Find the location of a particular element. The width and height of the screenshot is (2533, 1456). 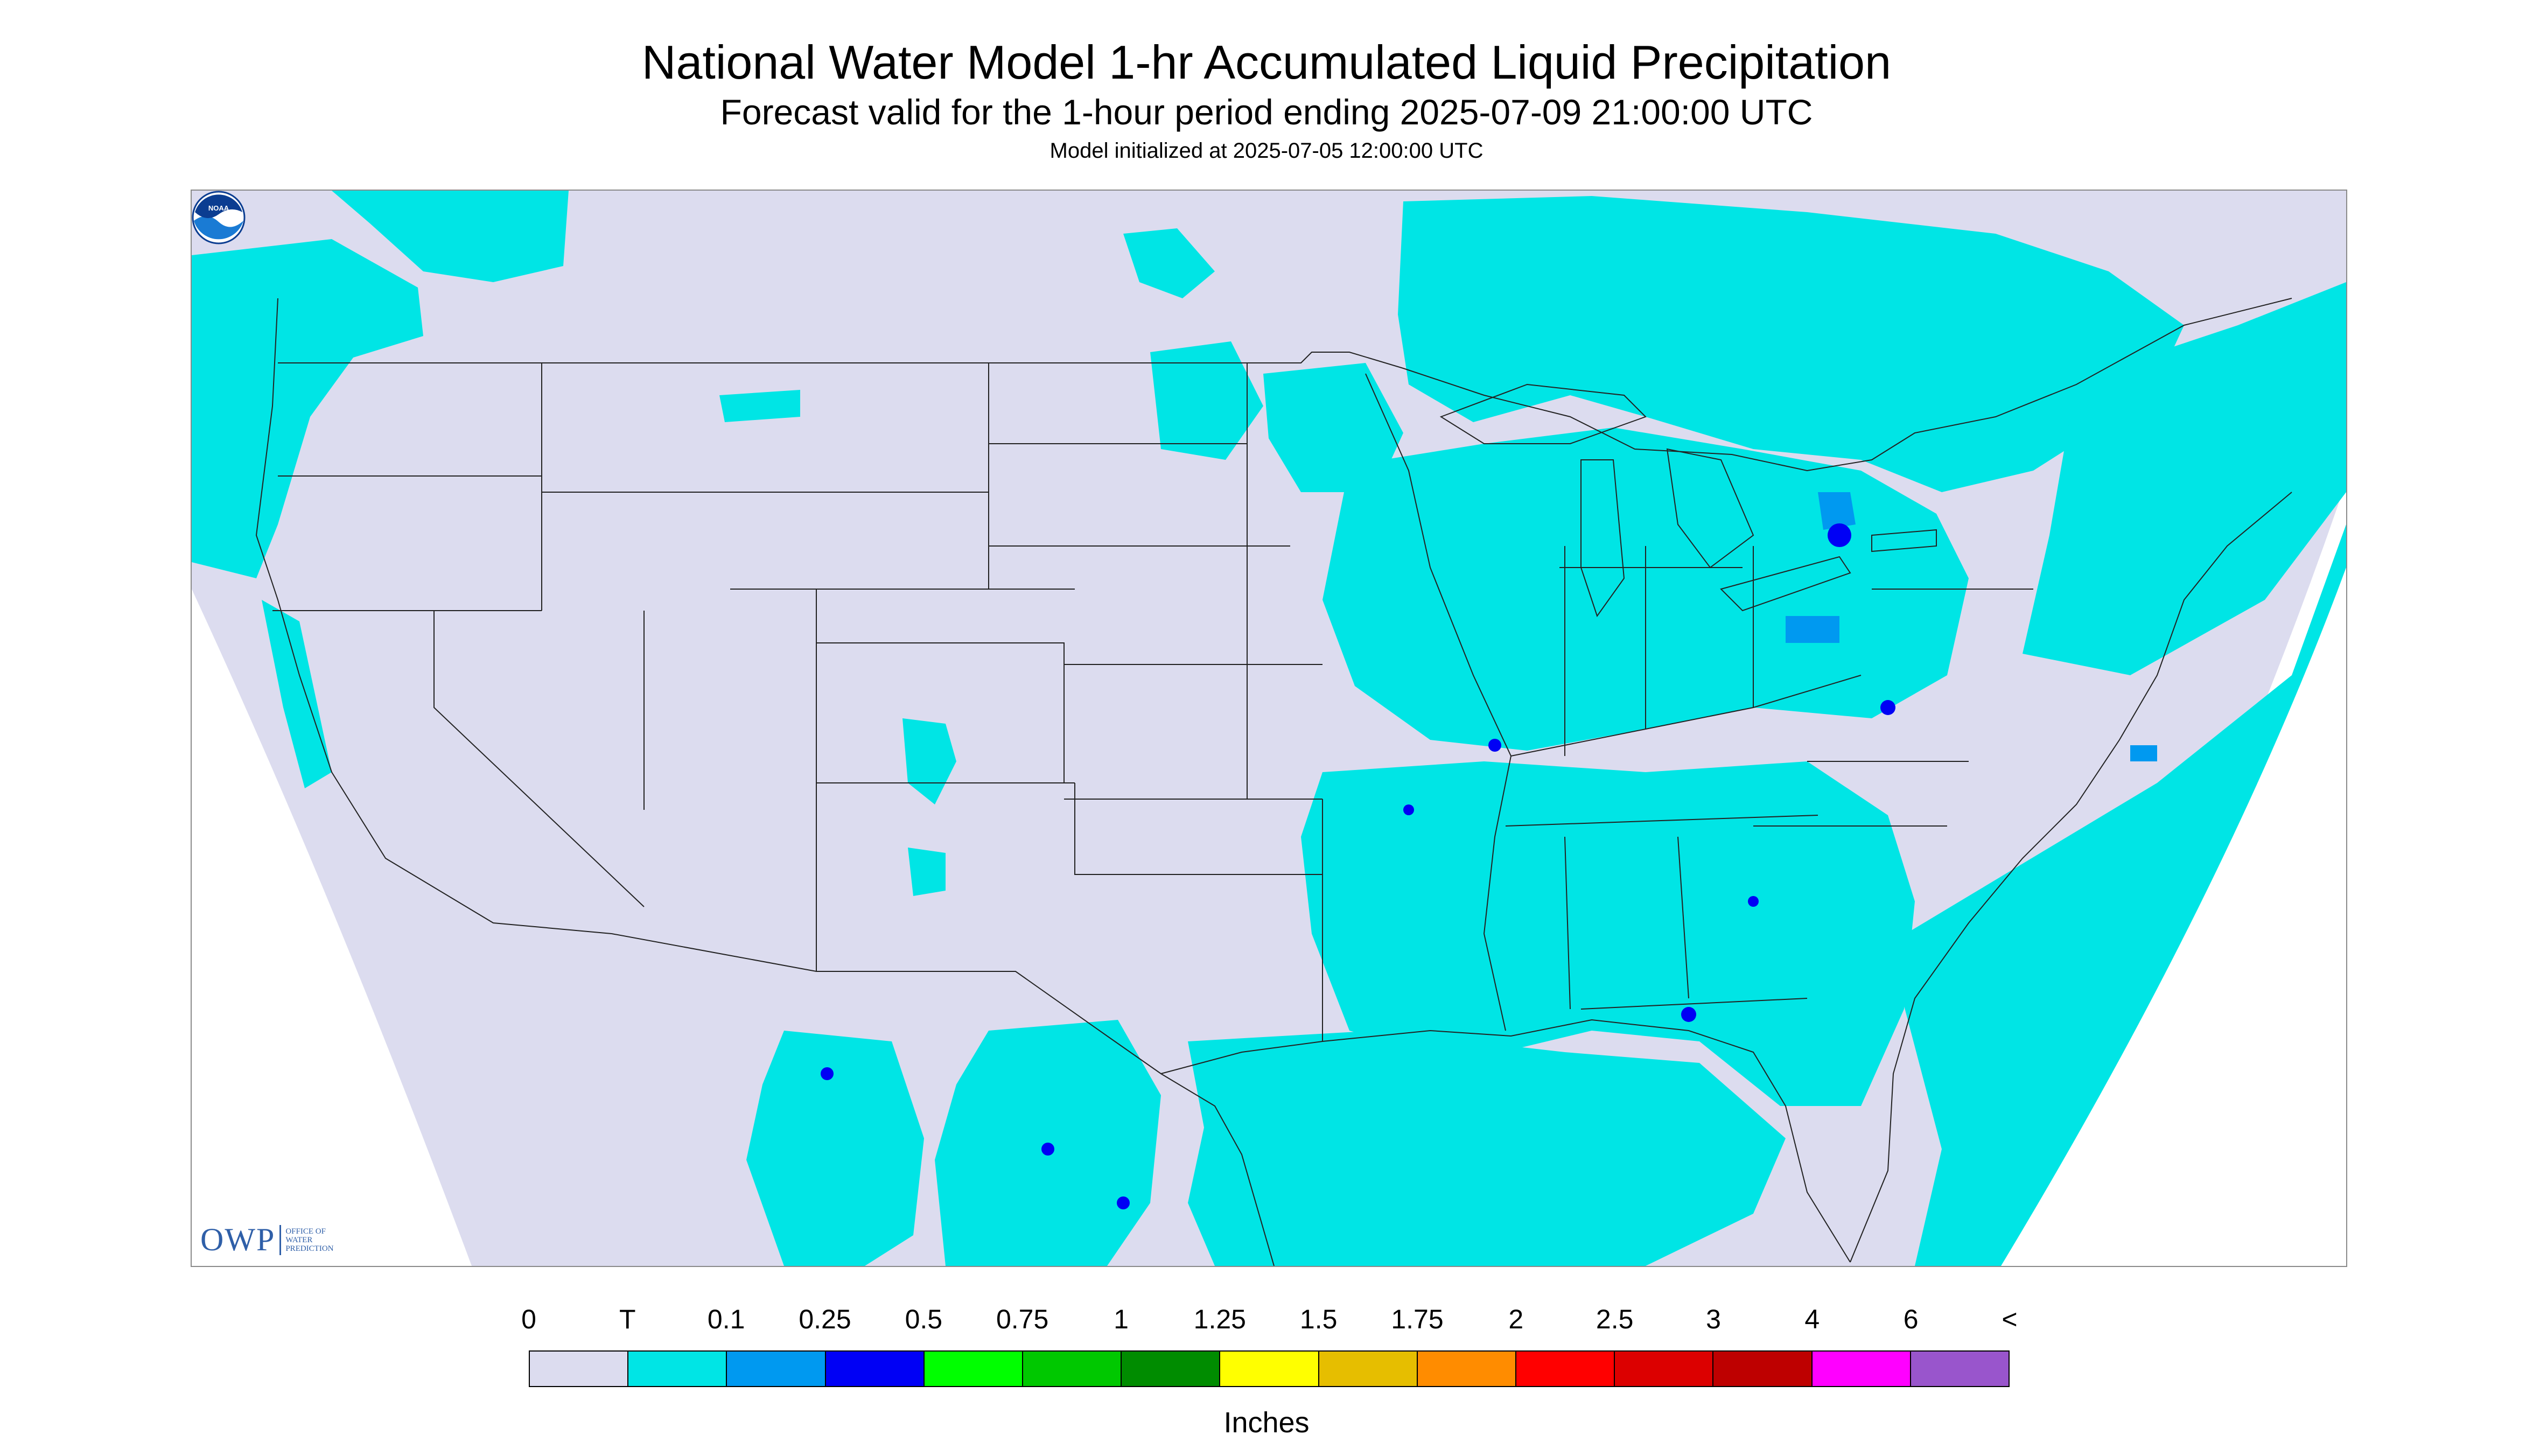

precip-area-ca-coast is located at coordinates (297, 694).